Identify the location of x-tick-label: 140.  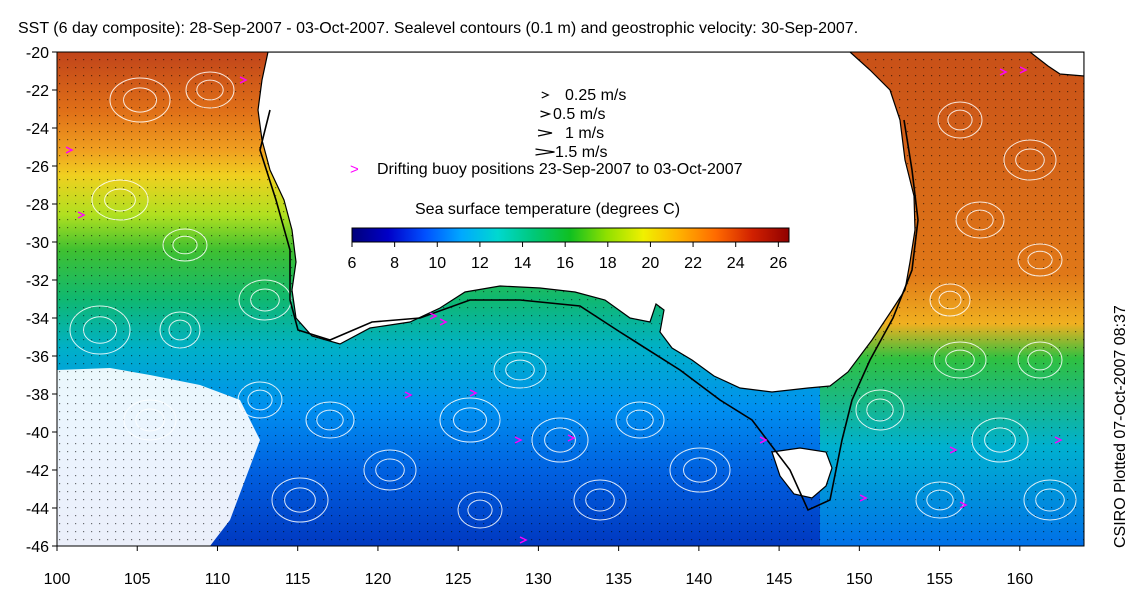
(699, 579).